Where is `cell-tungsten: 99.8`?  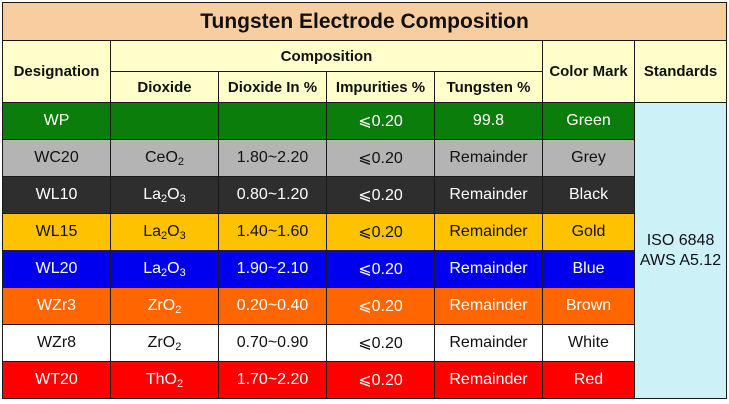
cell-tungsten: 99.8 is located at coordinates (488, 121).